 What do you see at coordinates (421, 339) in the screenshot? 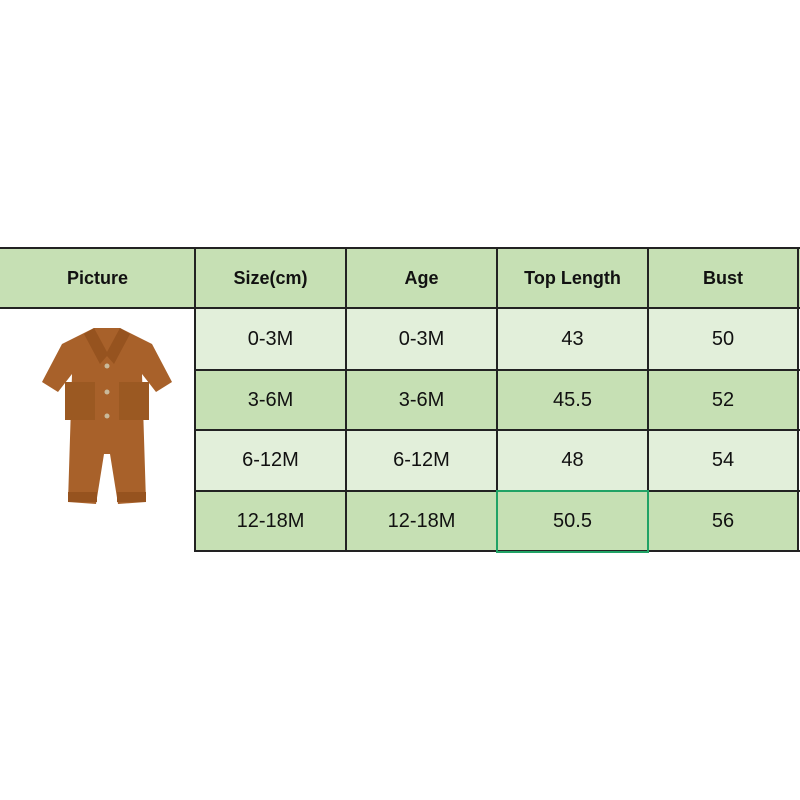
I see `cell-age: 0-3M` at bounding box center [421, 339].